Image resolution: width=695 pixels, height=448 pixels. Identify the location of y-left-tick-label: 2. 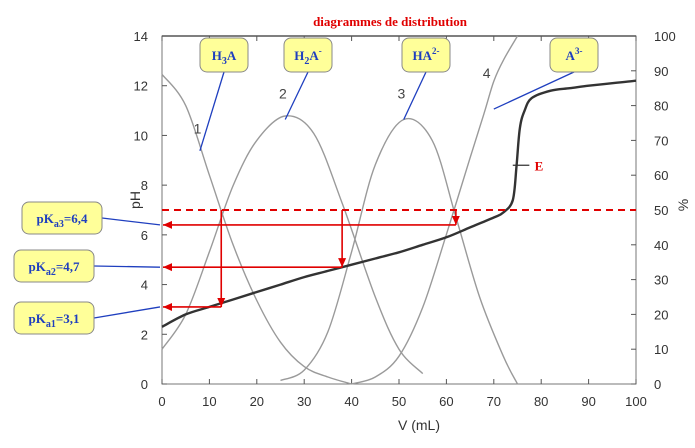
(144, 334).